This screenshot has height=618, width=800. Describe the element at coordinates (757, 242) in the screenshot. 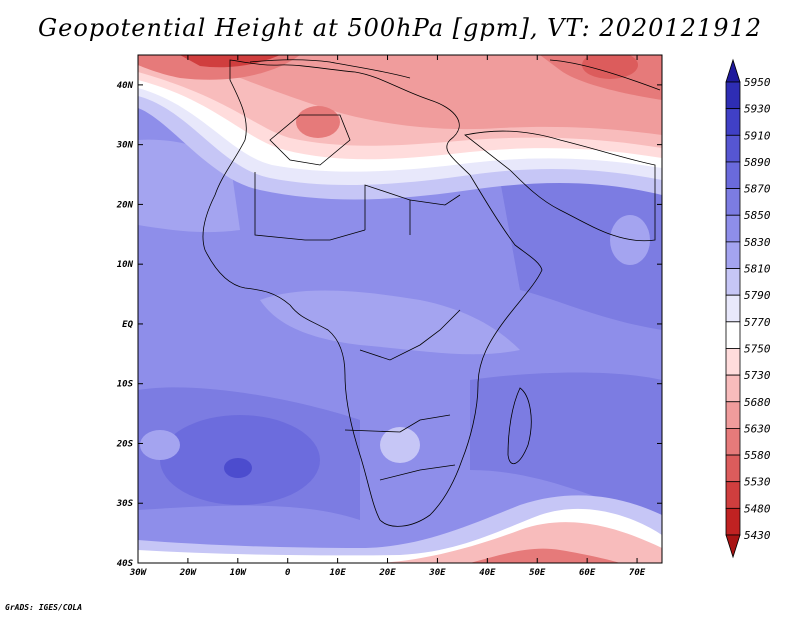

I see `colorbar-level-label: 5830` at that location.